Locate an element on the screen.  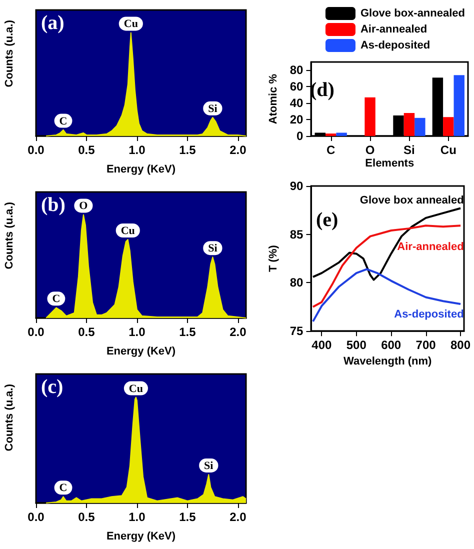
series-label: Glove box annealed is located at coordinates (412, 200).